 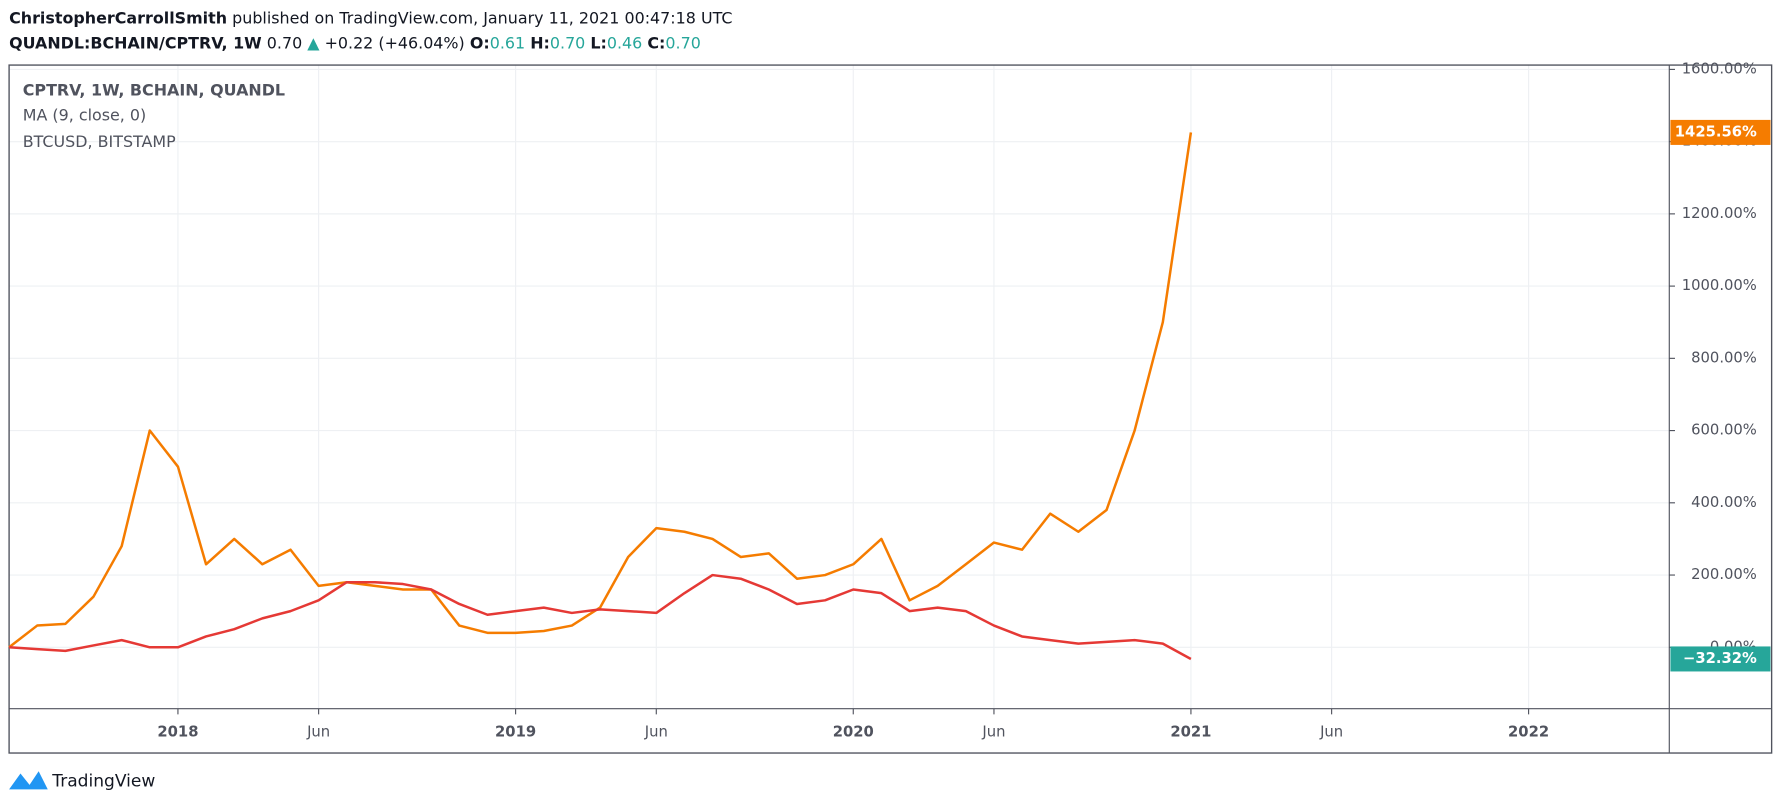 What do you see at coordinates (1716, 131) in the screenshot?
I see `last-value-label: 1425.56%` at bounding box center [1716, 131].